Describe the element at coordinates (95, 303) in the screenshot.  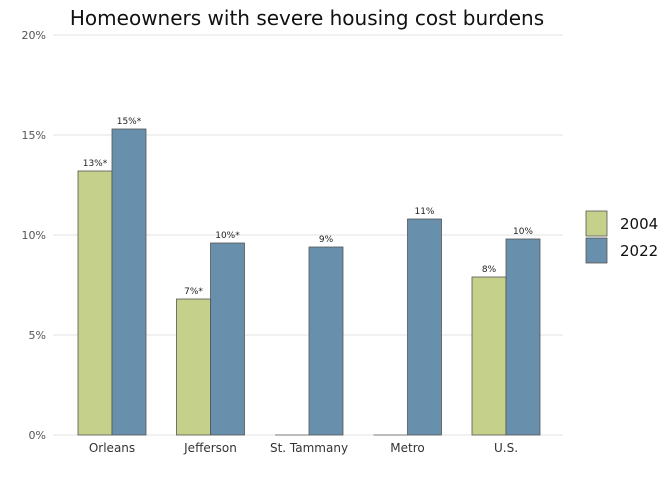
I see `bar-2004-Orleans` at that location.